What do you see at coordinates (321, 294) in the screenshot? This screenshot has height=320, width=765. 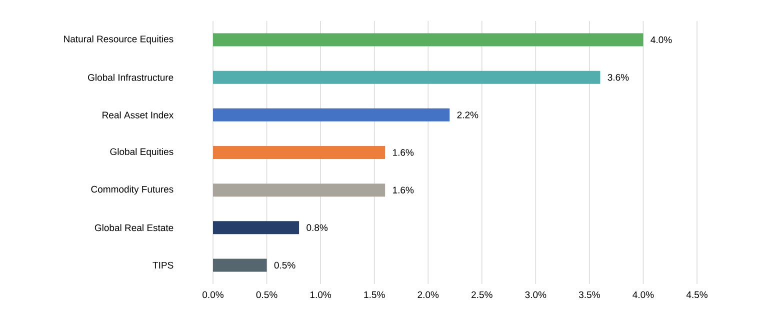 I see `x-tick-label: 1.0%` at bounding box center [321, 294].